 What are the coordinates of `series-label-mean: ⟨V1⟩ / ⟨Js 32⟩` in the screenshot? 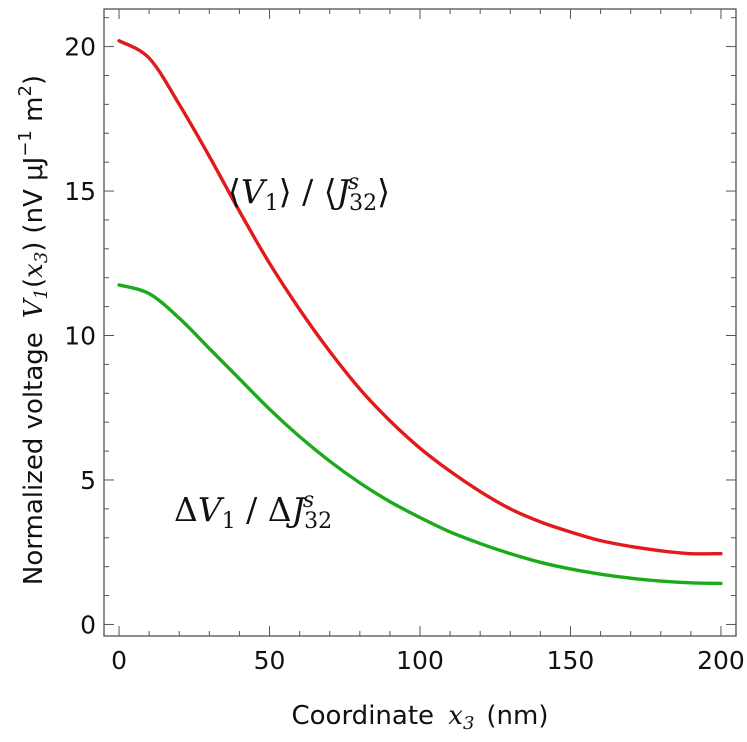 It's located at (309, 193).